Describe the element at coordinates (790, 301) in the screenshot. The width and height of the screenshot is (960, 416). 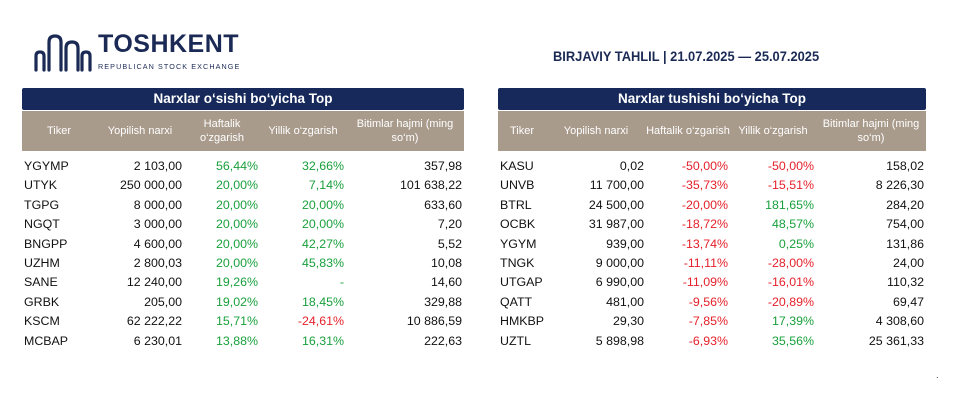
I see `yearly-change-cell: -20,89%` at that location.